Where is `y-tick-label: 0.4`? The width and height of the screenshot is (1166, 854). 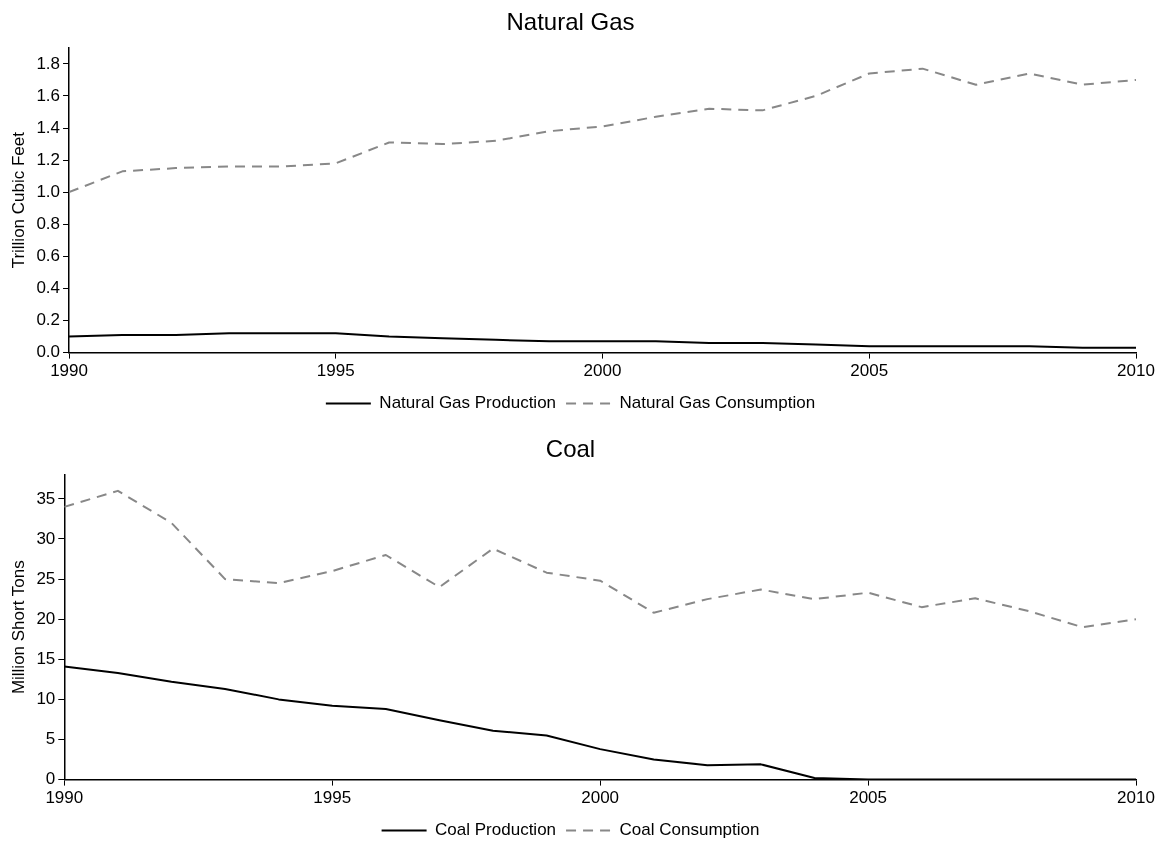 y-tick-label: 0.4 is located at coordinates (48, 288).